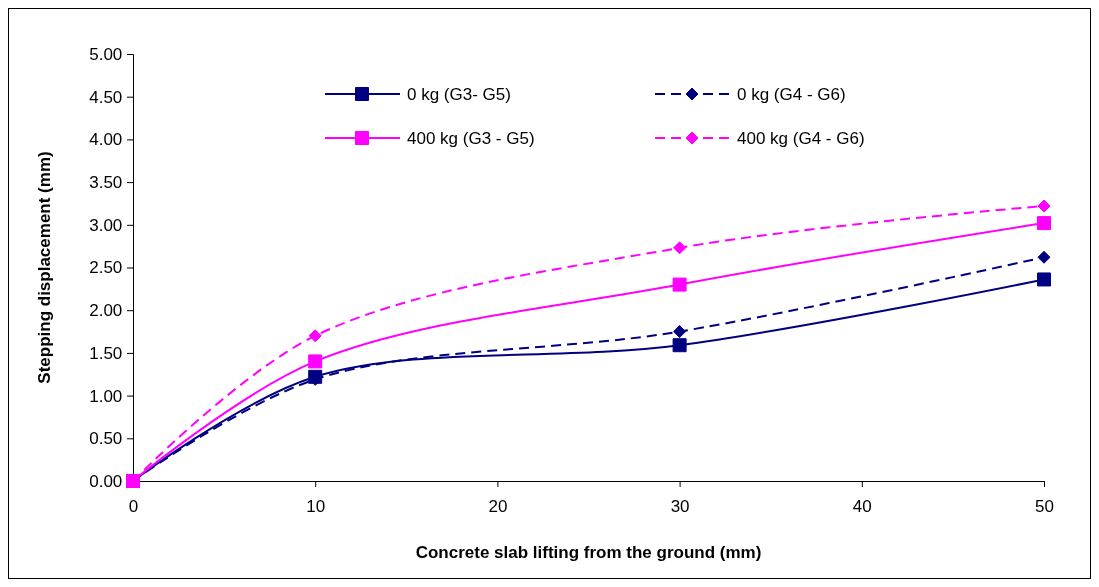 The height and width of the screenshot is (587, 1099). Describe the element at coordinates (680, 507) in the screenshot. I see `x-tick-label: 30` at that location.